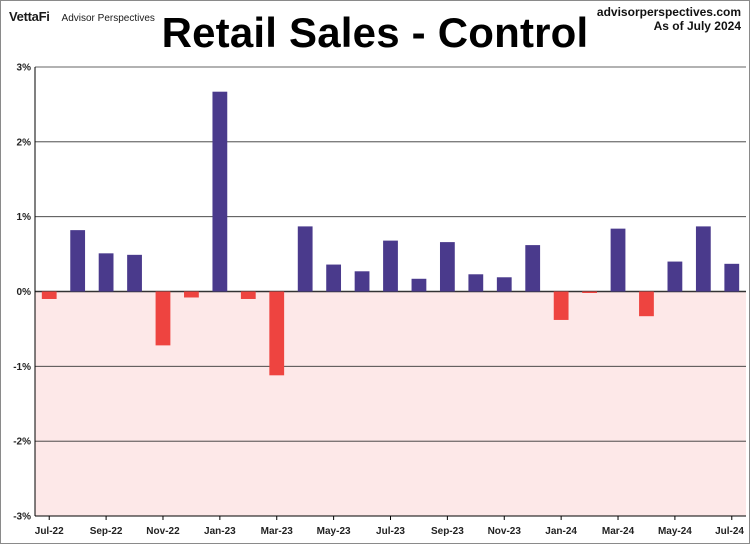 This screenshot has width=750, height=544. I want to click on y-tick-label: -3%, so click(22, 517).